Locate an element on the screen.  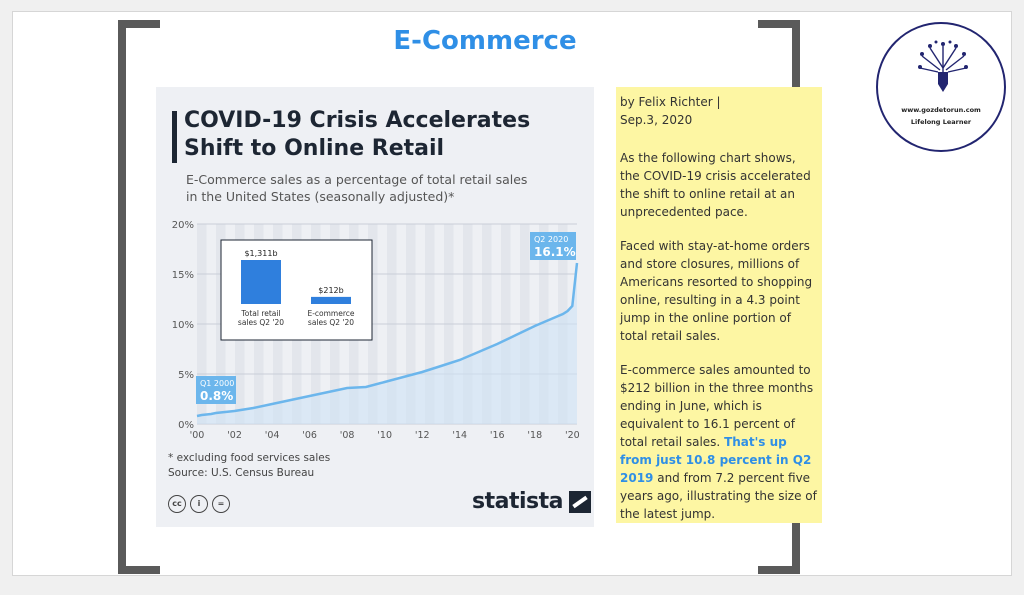
footnote-text: * excluding food services sales is located at coordinates (249, 458).